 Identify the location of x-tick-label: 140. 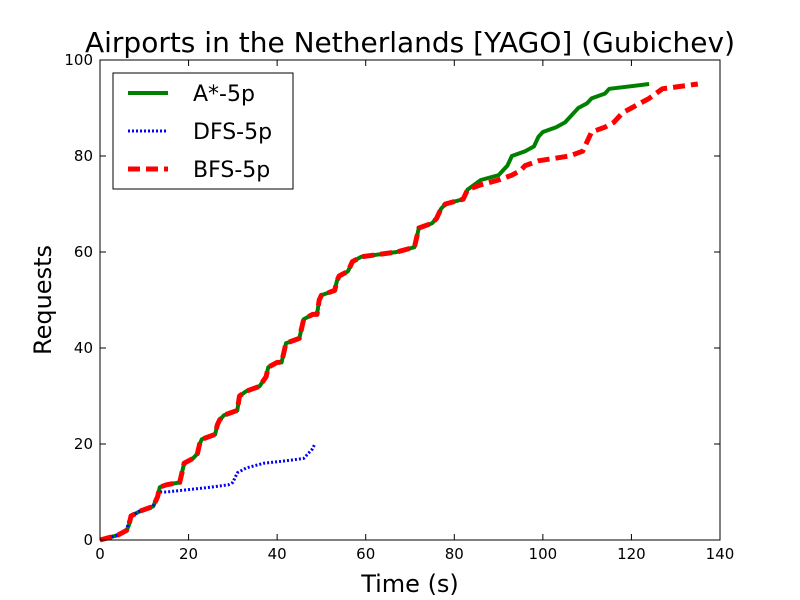
(720, 554).